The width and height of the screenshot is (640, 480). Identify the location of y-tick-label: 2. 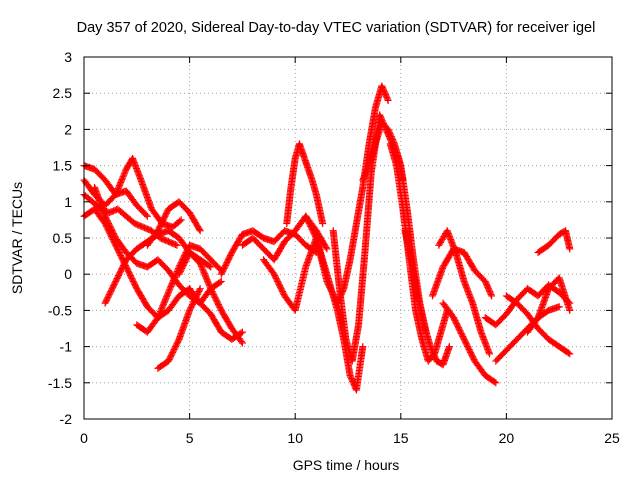
(68, 129).